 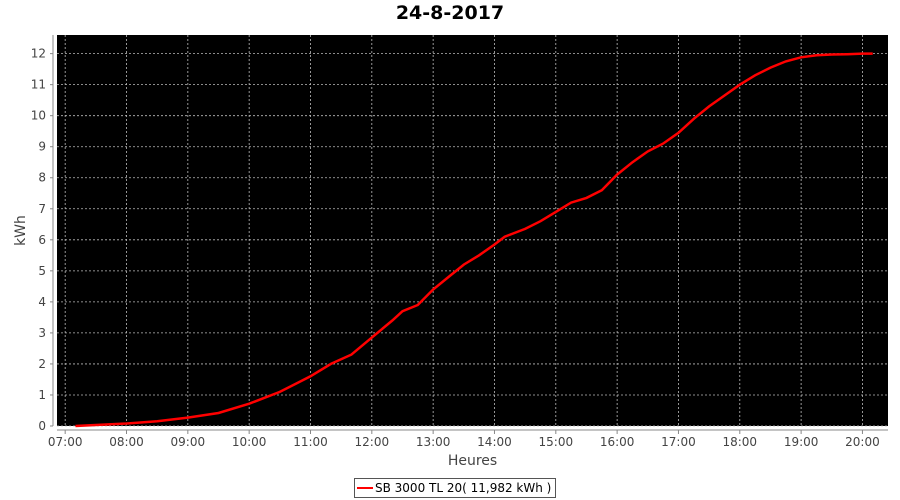 I want to click on x-tick-label: 09:00, so click(x=188, y=442).